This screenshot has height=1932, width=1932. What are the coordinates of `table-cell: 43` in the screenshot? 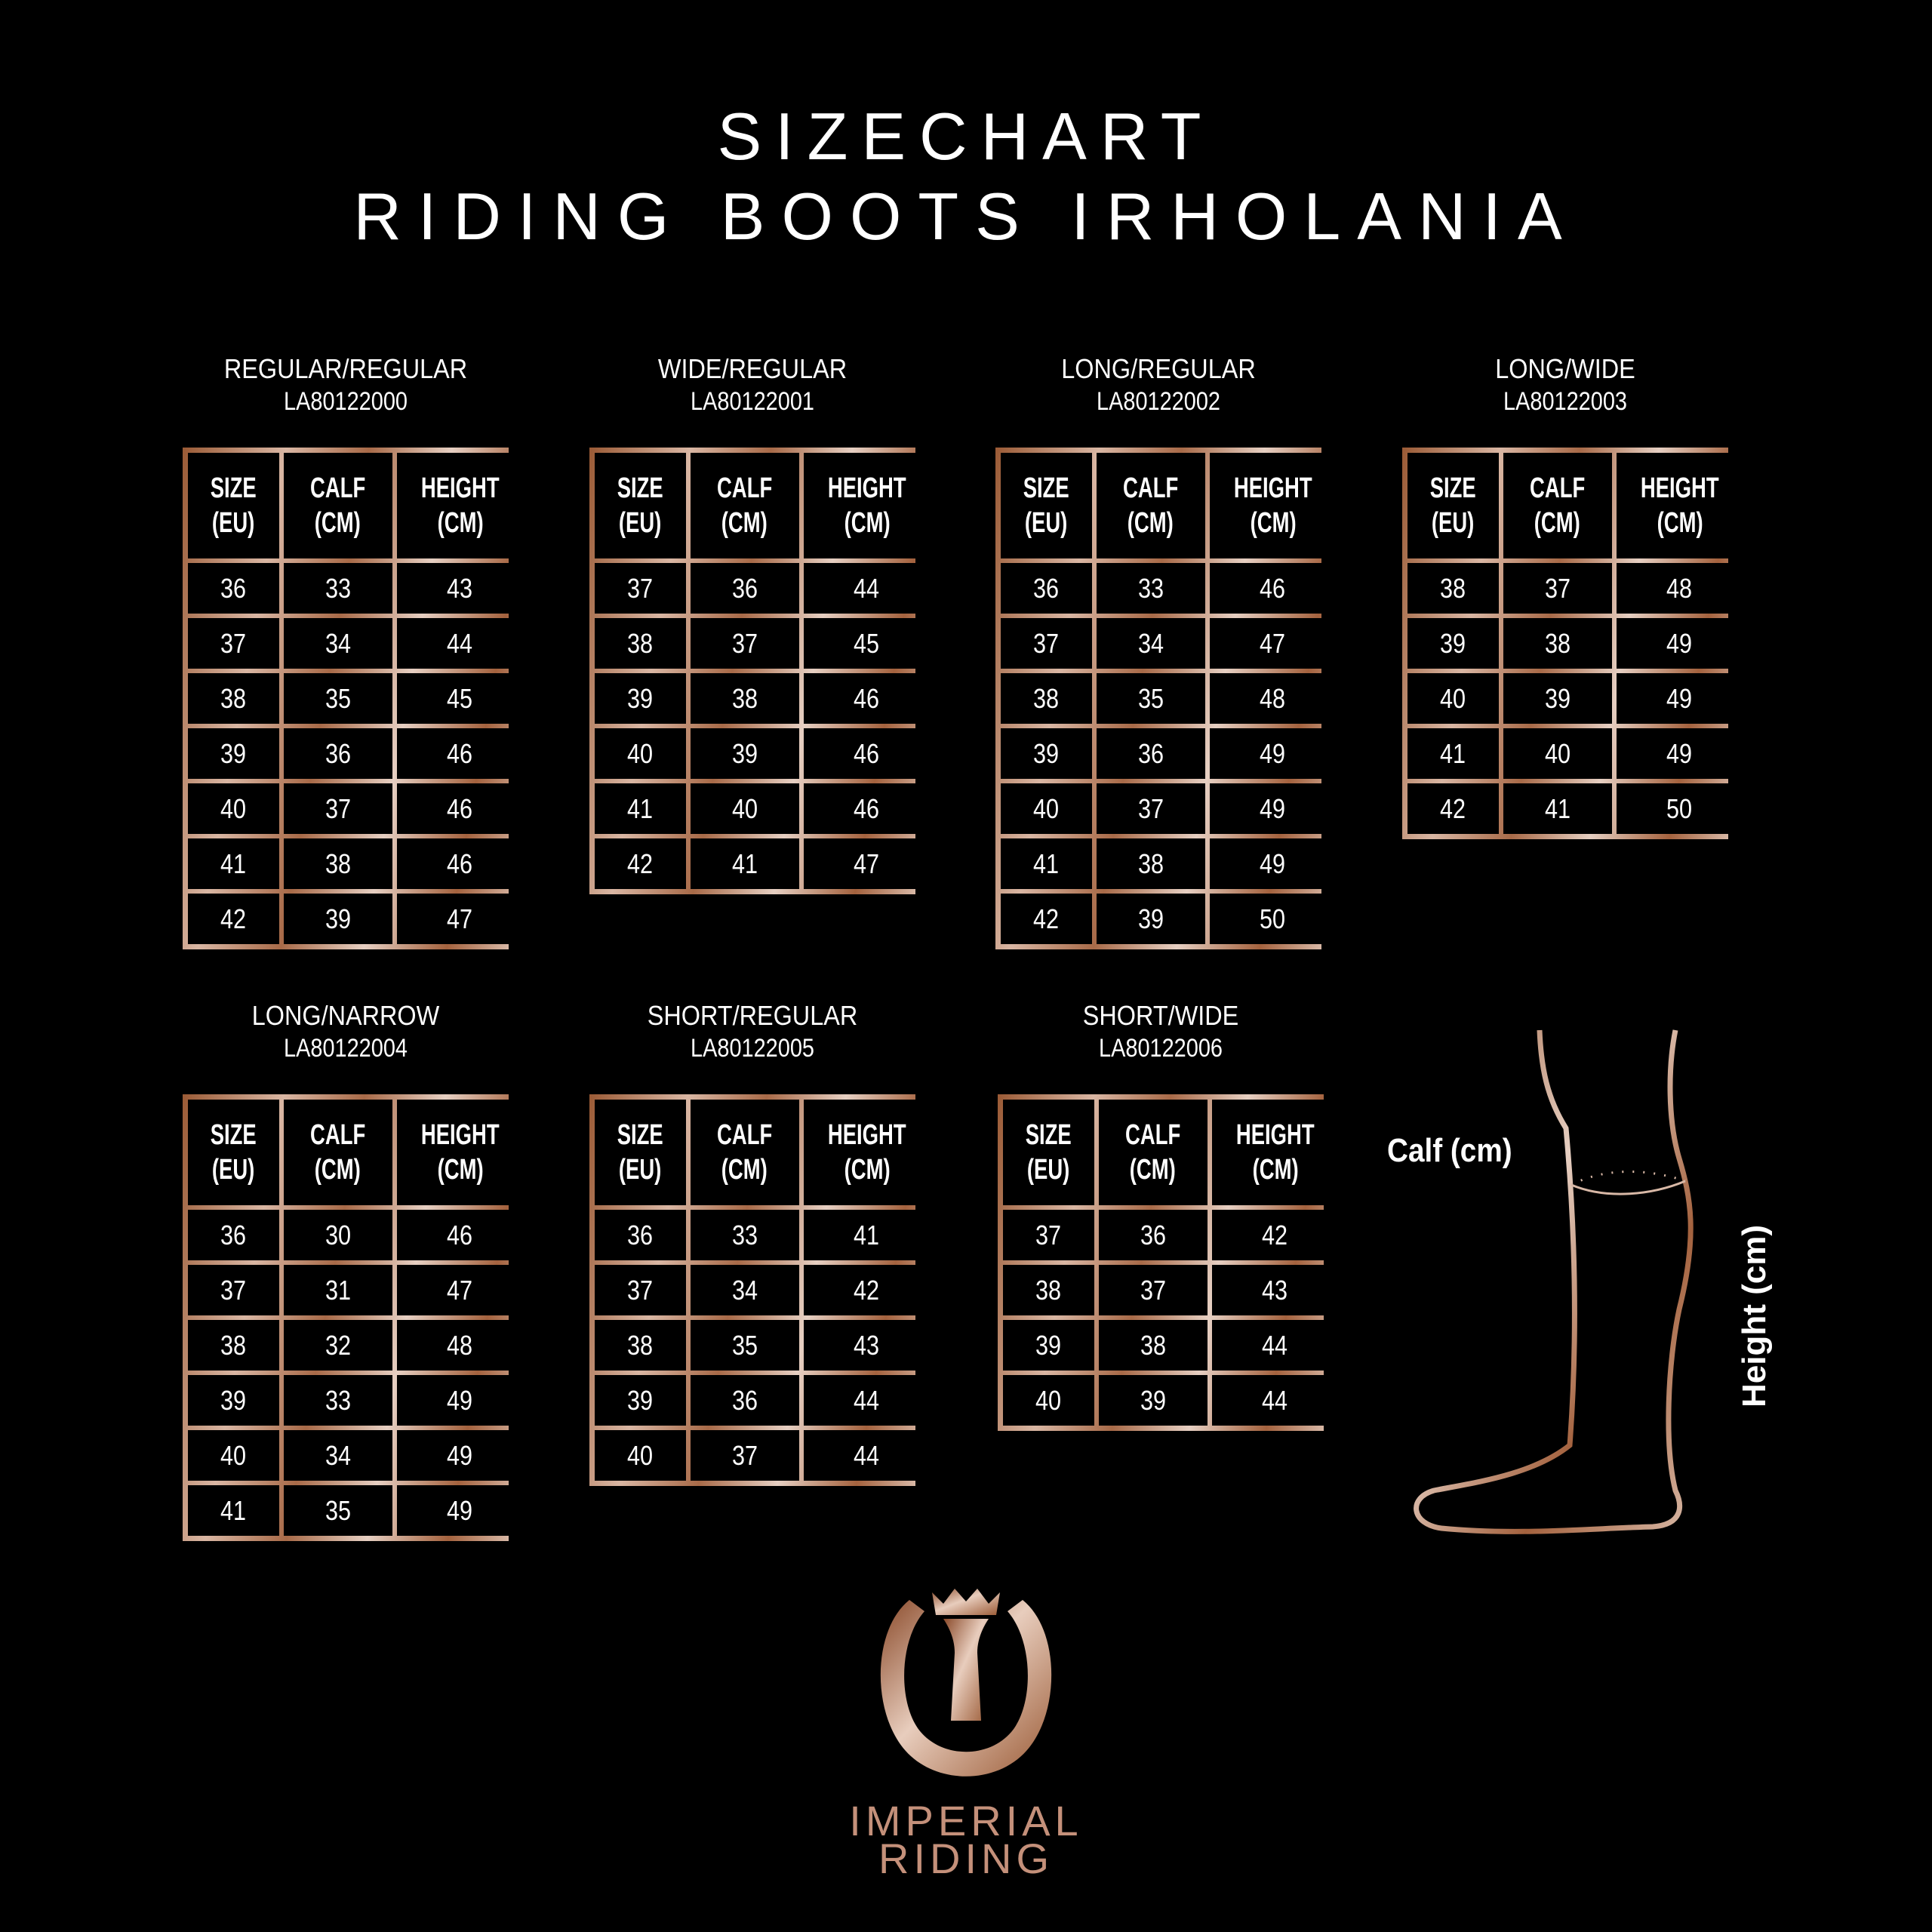 It's located at (867, 1345).